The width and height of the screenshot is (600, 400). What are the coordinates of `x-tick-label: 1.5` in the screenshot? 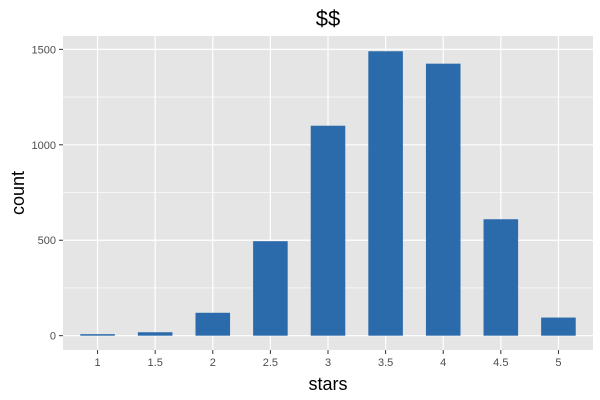 It's located at (155, 363).